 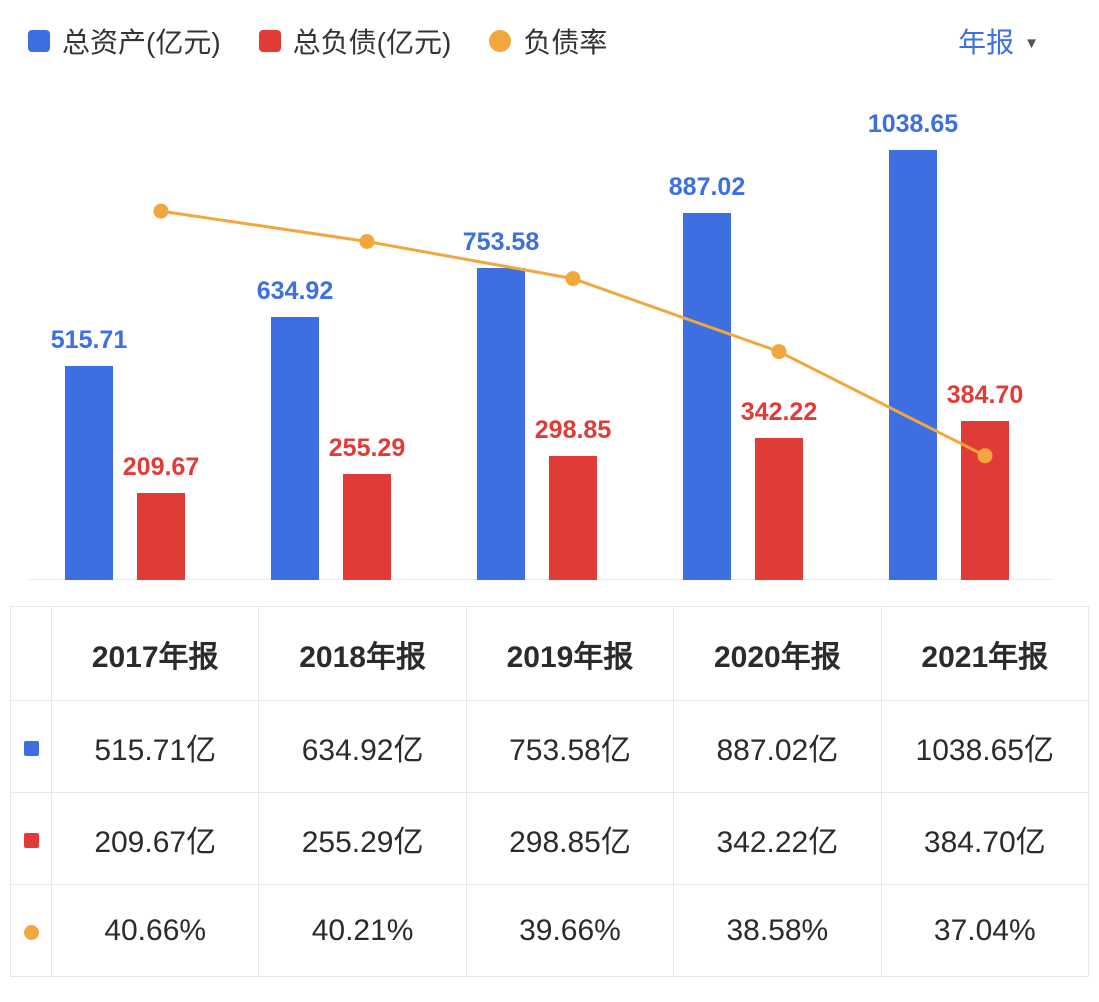 What do you see at coordinates (777, 930) in the screenshot?
I see `table-cell: 38.58%` at bounding box center [777, 930].